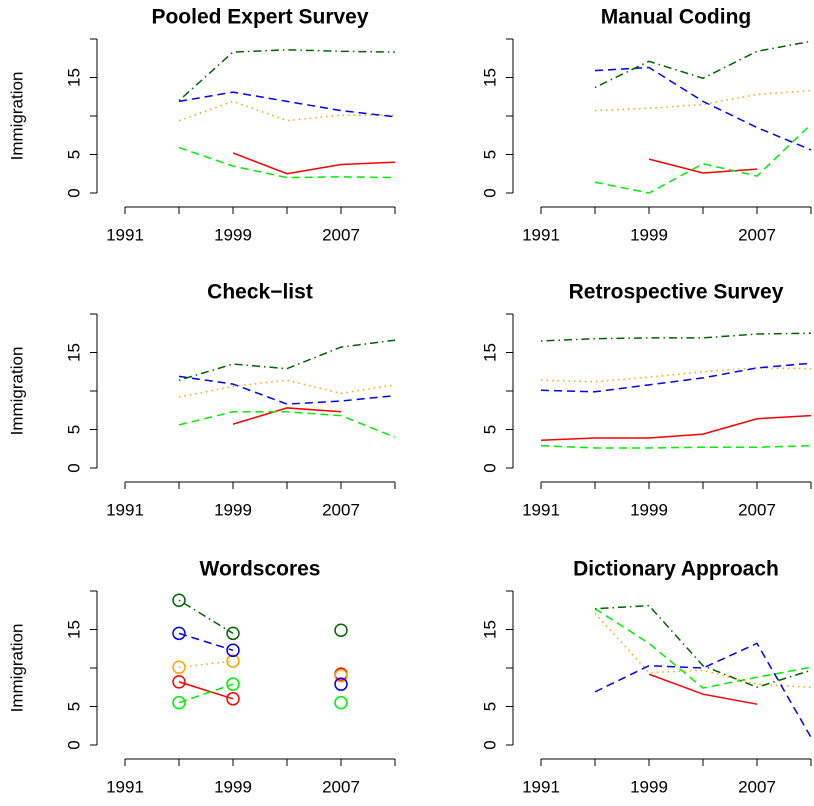 The height and width of the screenshot is (806, 814). Describe the element at coordinates (676, 569) in the screenshot. I see `chart-title: Dictionary Approach` at that location.